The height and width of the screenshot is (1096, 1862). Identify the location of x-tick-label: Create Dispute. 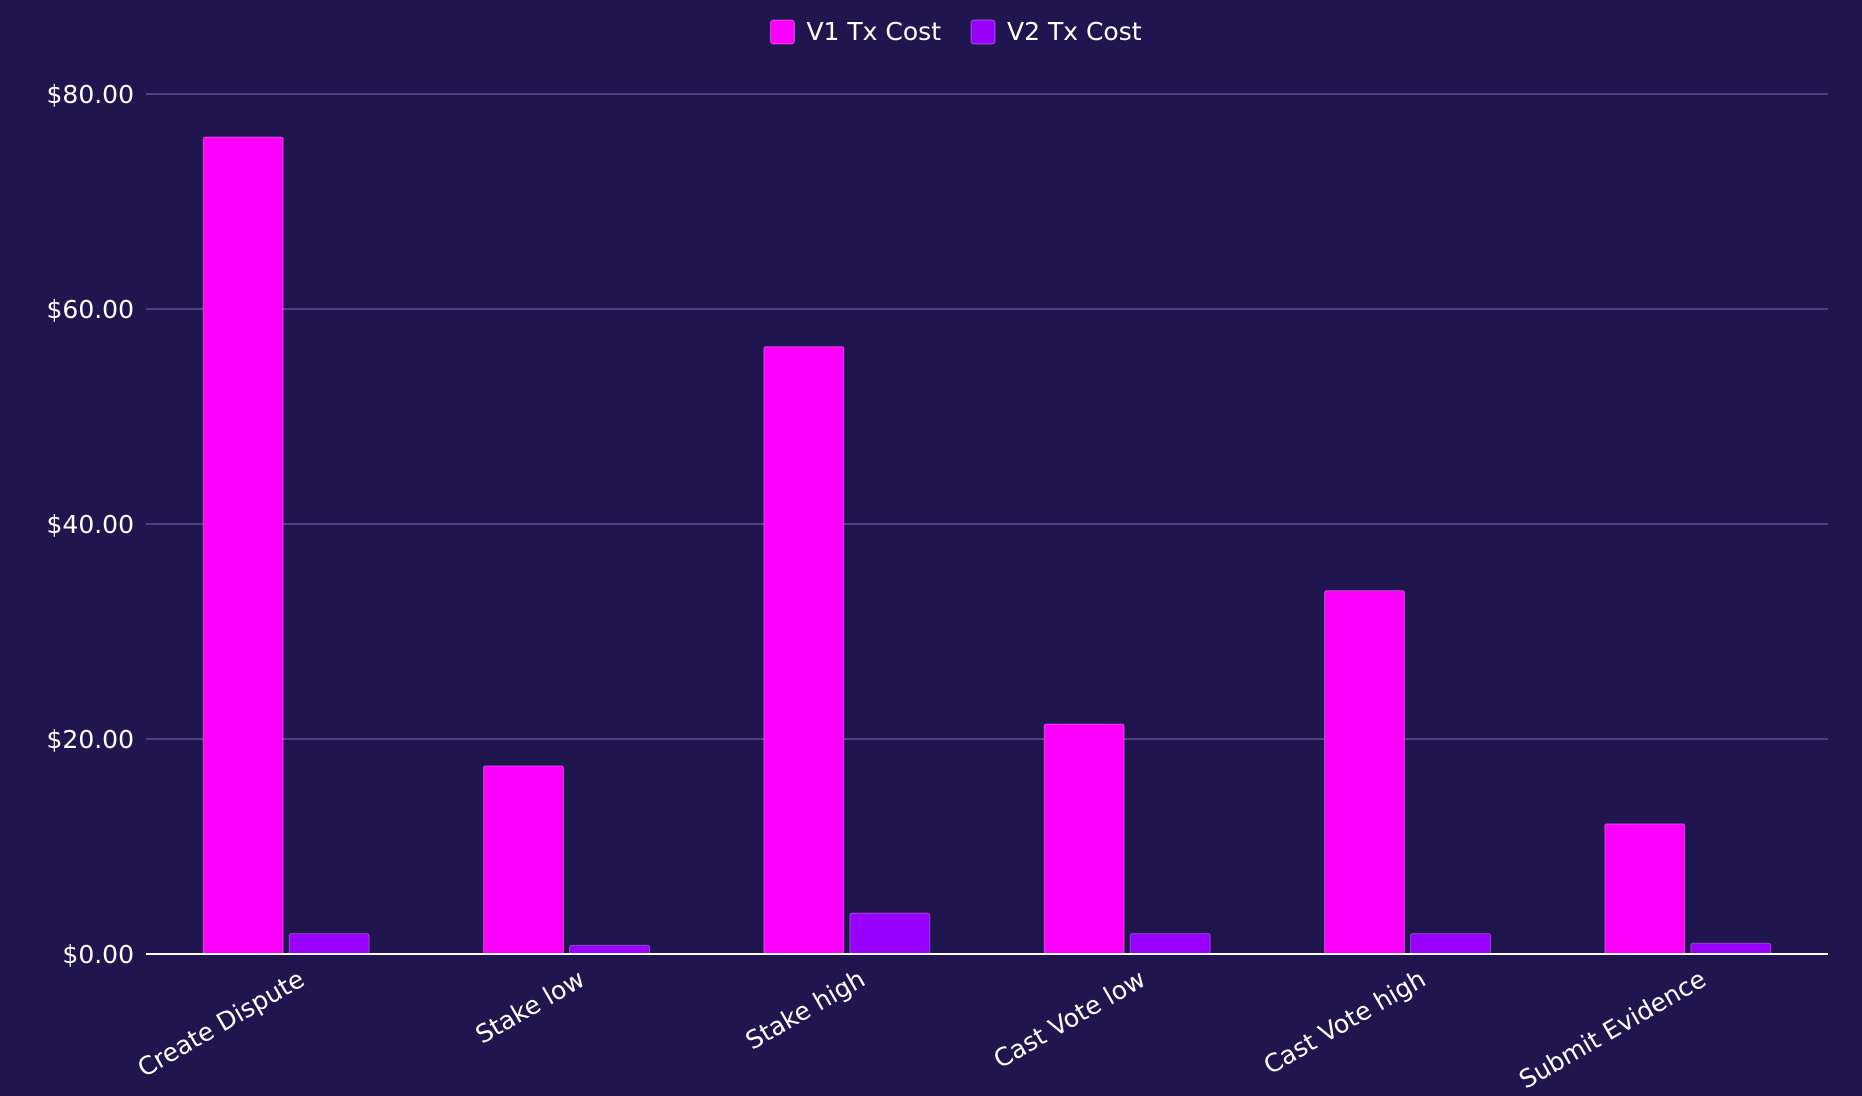
(221, 1023).